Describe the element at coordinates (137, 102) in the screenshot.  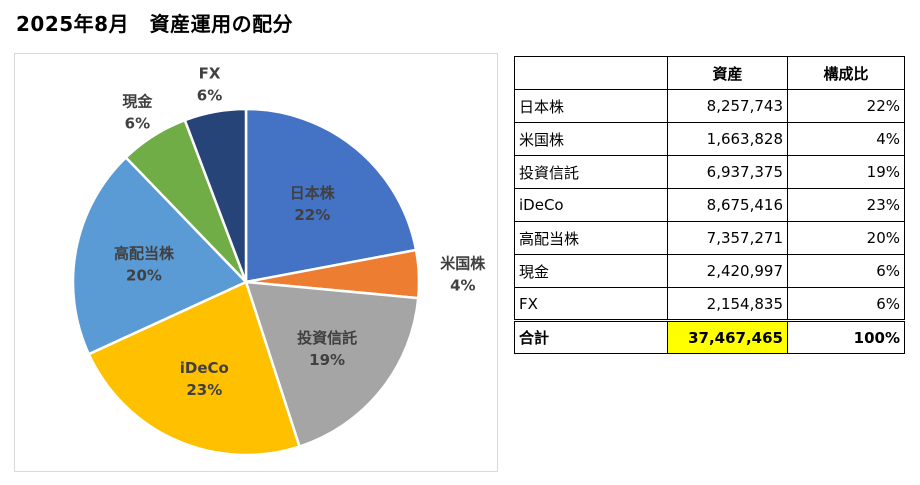
I see `slice-label-5: 現金` at that location.